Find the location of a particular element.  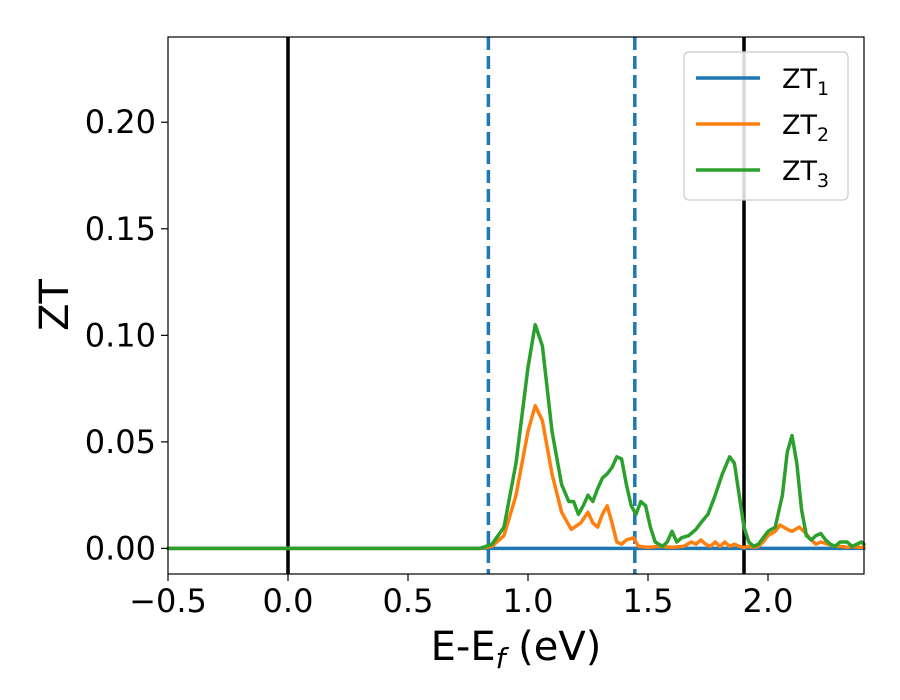

x-tick-label: 1.5 is located at coordinates (648, 601).